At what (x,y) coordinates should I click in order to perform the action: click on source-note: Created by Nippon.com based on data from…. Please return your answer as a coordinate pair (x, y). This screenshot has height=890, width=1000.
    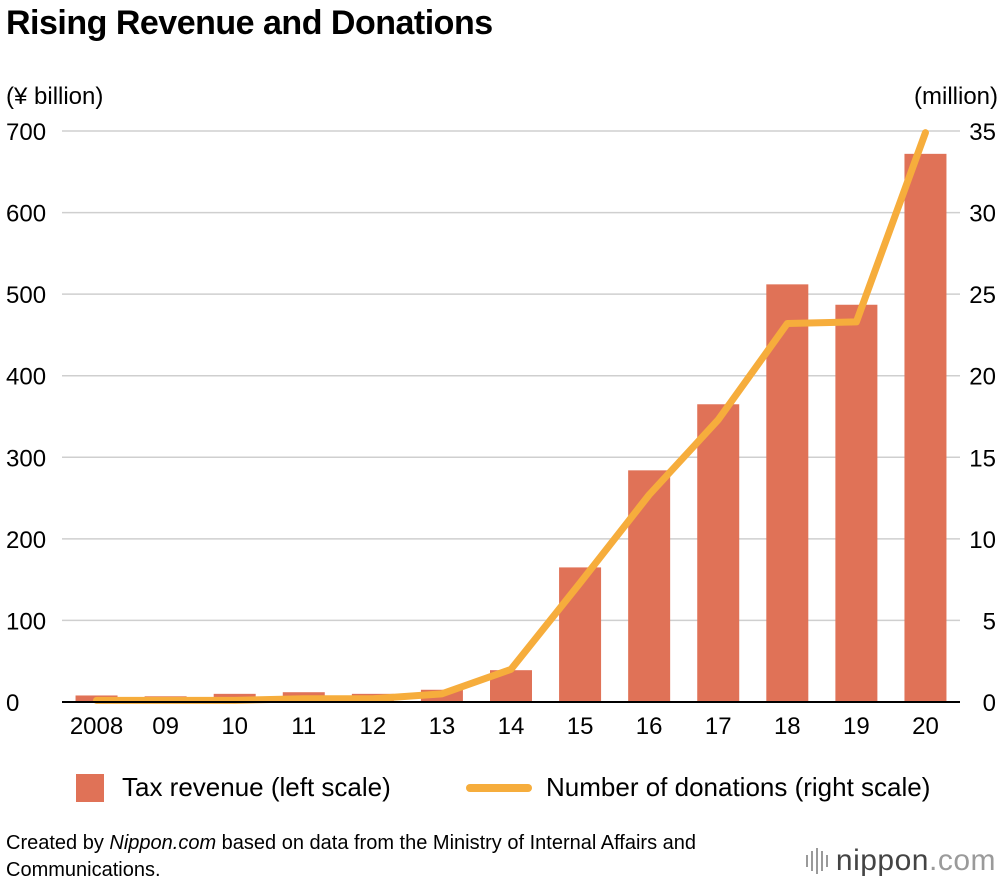
    Looking at the image, I should click on (386, 857).